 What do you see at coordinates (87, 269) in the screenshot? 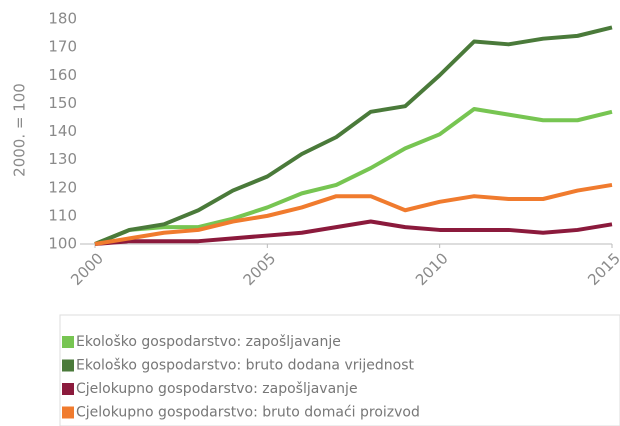
I see `x-tick-label: 2000` at bounding box center [87, 269].